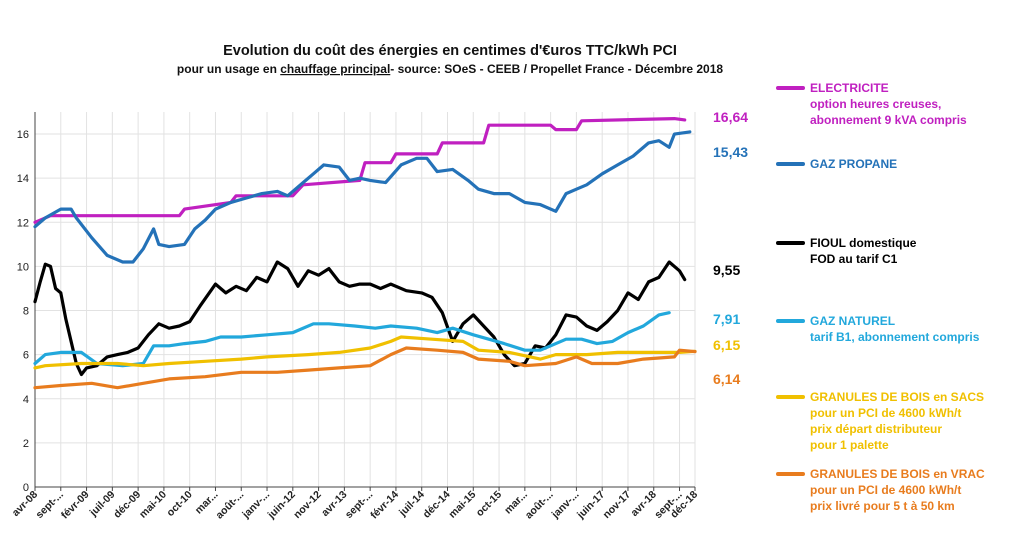  I want to click on legend-text-granules-de-bois-en-vrac: GRANULES DE BOIS en VRAC, so click(897, 474).